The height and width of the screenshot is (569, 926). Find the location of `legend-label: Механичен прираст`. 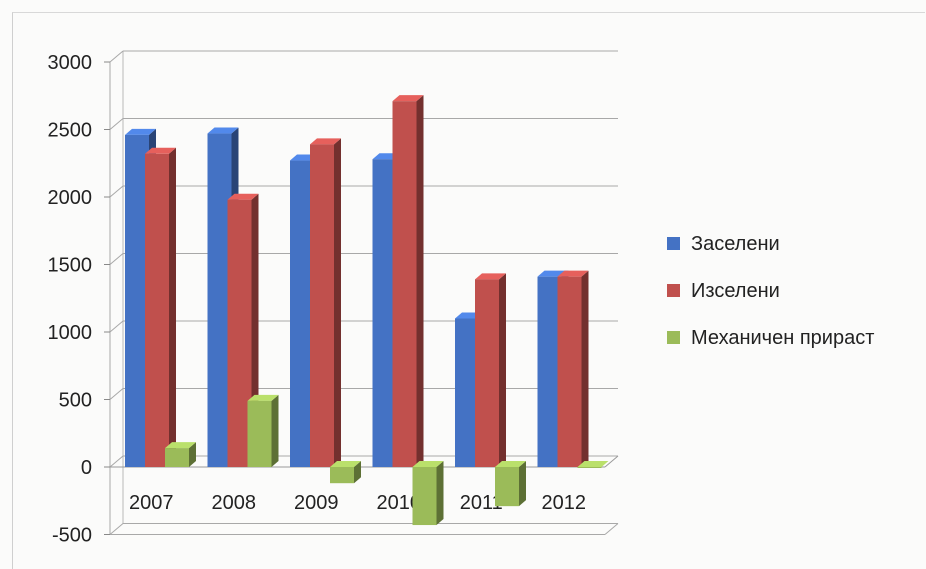

legend-label: Механичен прираст is located at coordinates (782, 338).